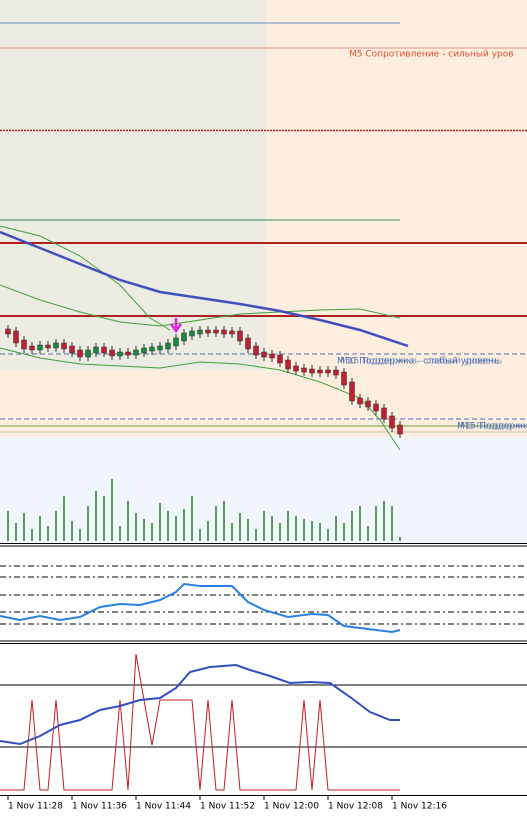  What do you see at coordinates (227, 807) in the screenshot?
I see `time-label: 1 Nov 11:52` at bounding box center [227, 807].